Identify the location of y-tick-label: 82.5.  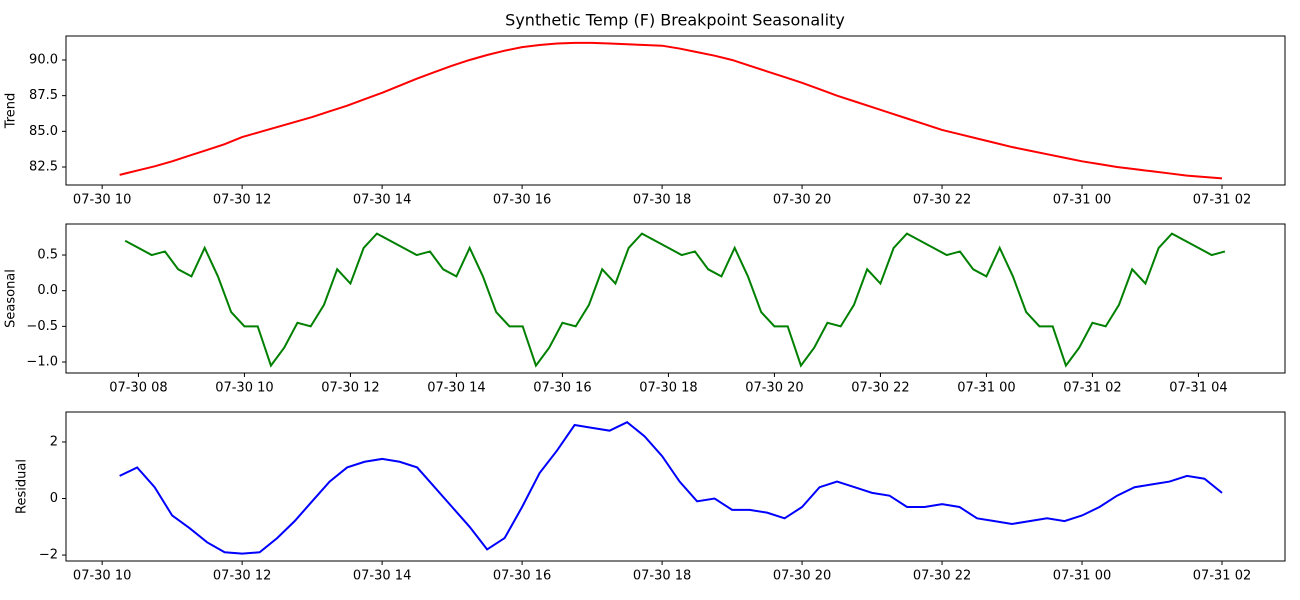
(43, 167).